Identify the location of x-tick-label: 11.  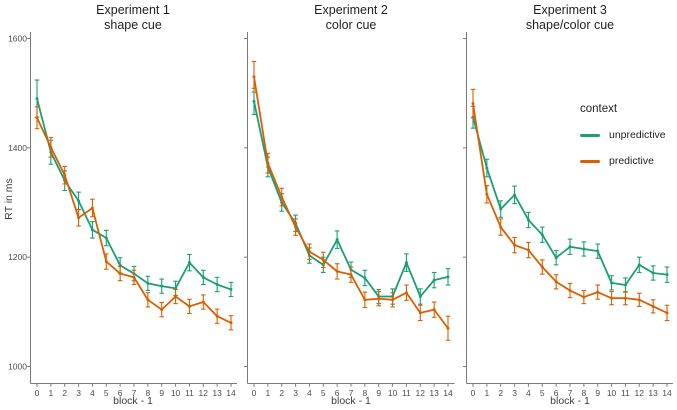
(406, 393).